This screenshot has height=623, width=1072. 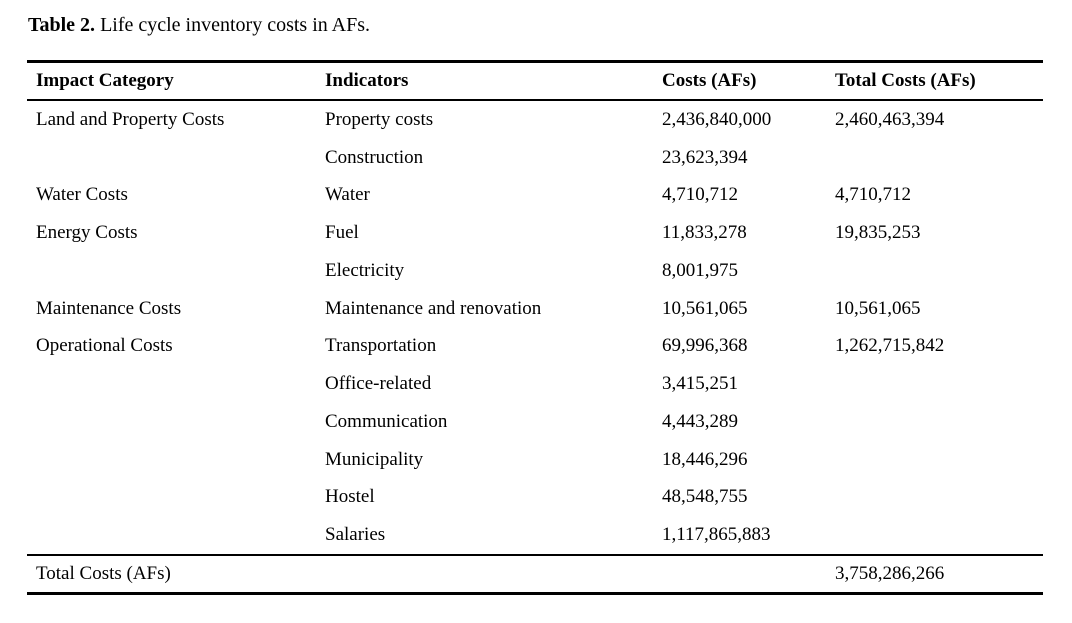 I want to click on table-row: Water Costs Water 4,710,712 4,710,712, so click(x=535, y=196).